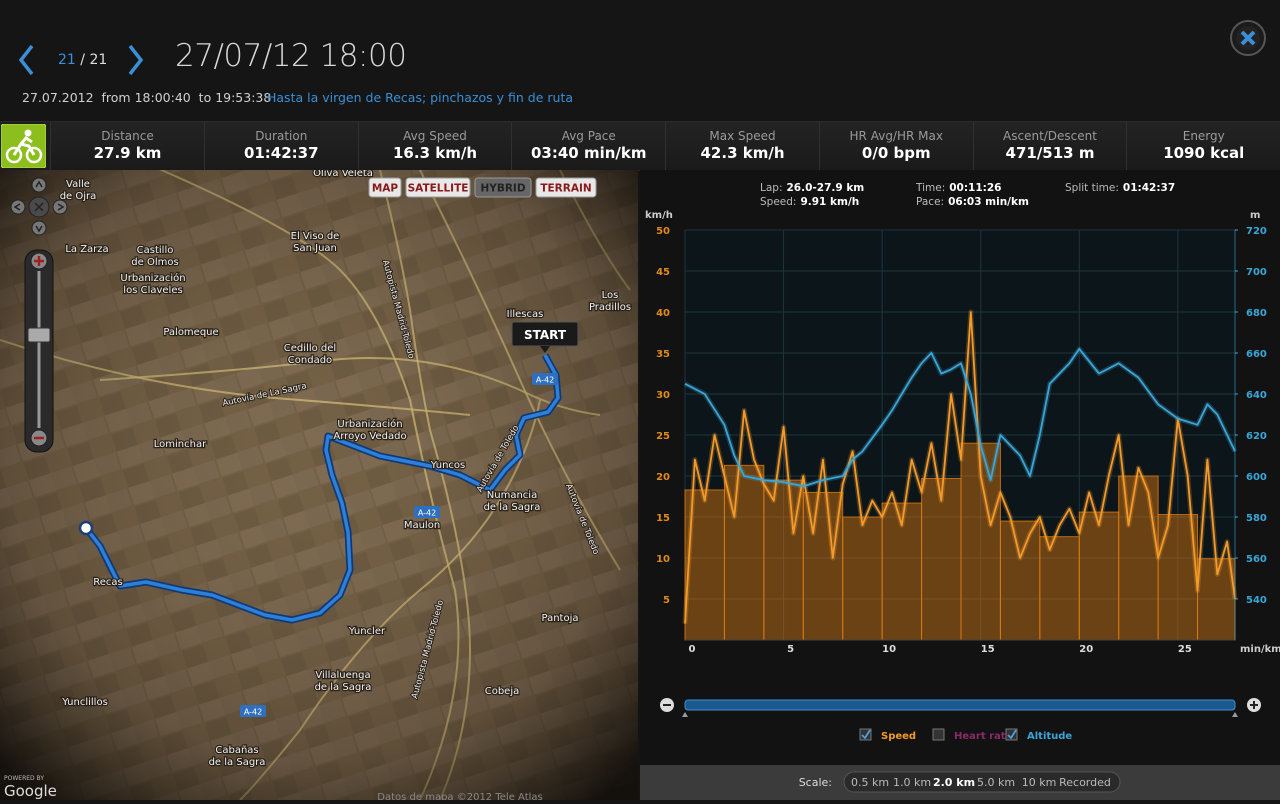  Describe the element at coordinates (1099, 576) in the screenshot. I see `lap-bar` at that location.